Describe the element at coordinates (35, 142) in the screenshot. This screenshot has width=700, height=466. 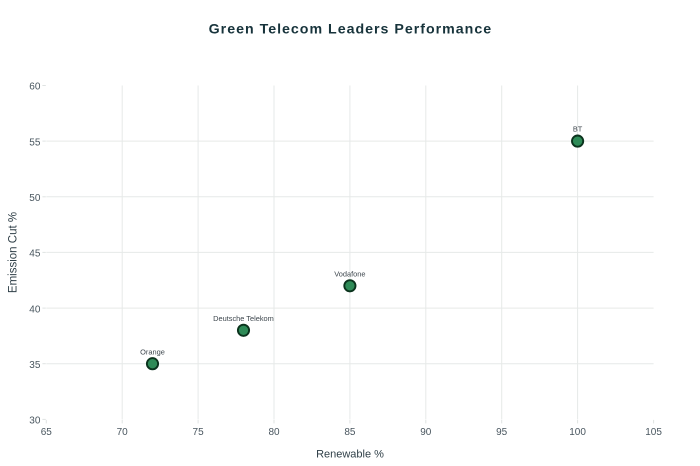
I see `svg-text: 55` at that location.